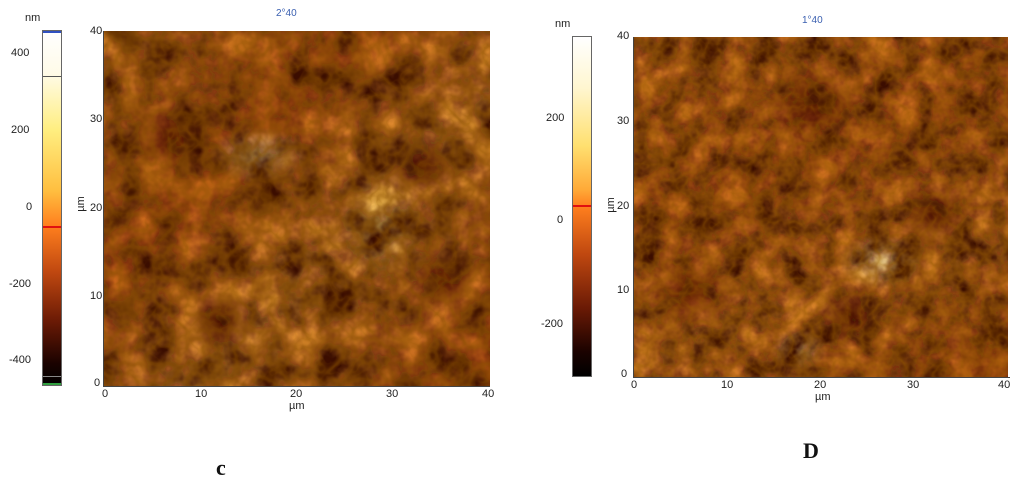 The width and height of the screenshot is (1013, 481). What do you see at coordinates (52, 384) in the screenshot?
I see `colorbar-bottom-marker` at bounding box center [52, 384].